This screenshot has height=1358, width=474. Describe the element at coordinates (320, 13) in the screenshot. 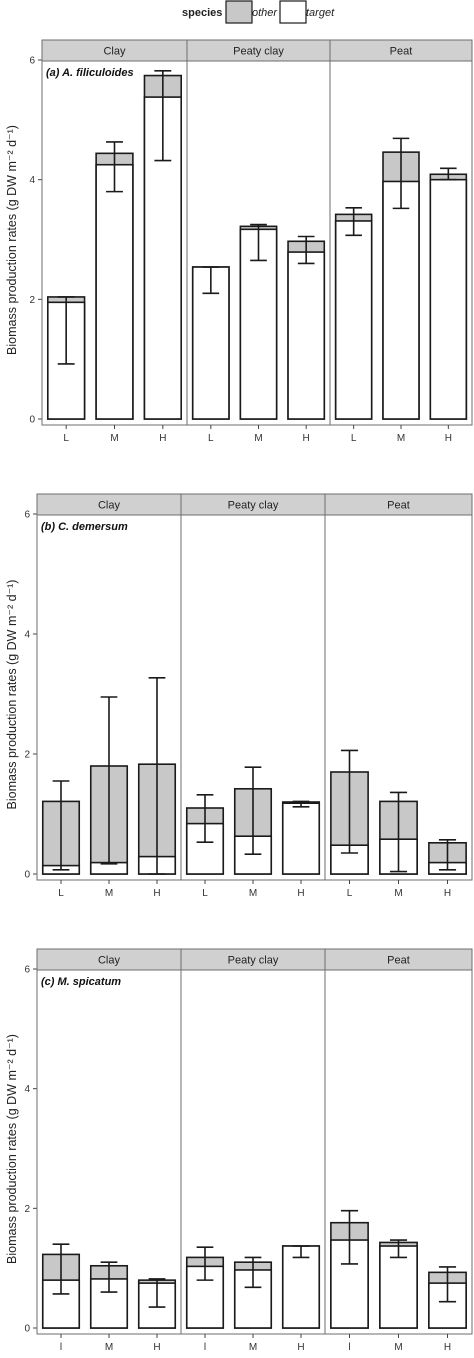

I see `legend-label-target: target` at that location.